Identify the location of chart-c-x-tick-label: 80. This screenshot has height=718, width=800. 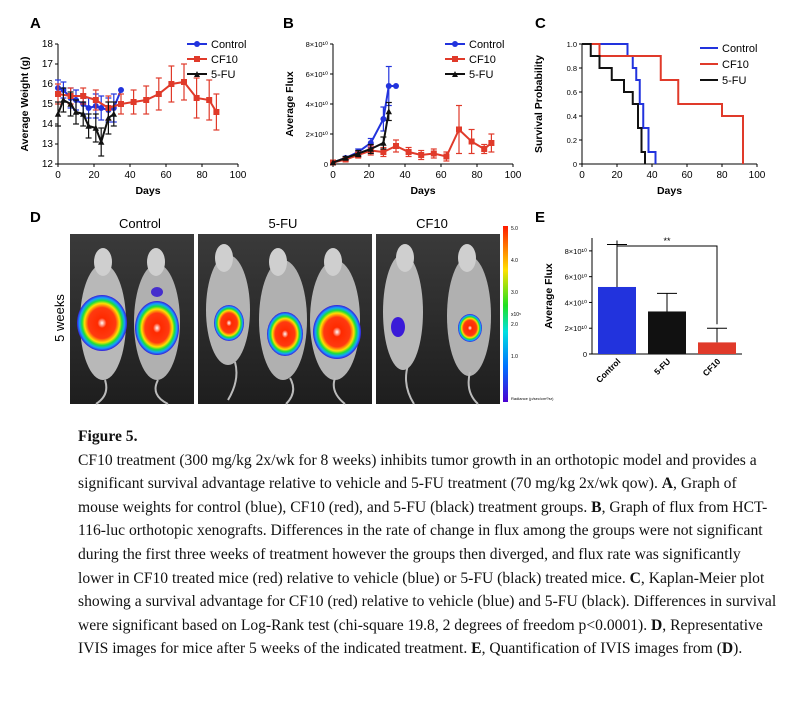
(722, 175).